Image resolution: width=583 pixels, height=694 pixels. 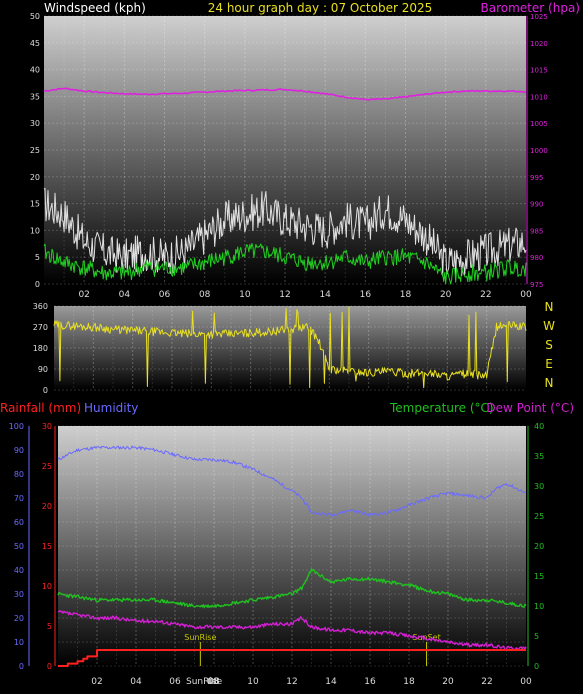 What do you see at coordinates (136, 682) in the screenshot?
I see `climate-xtick-04: 04` at bounding box center [136, 682].